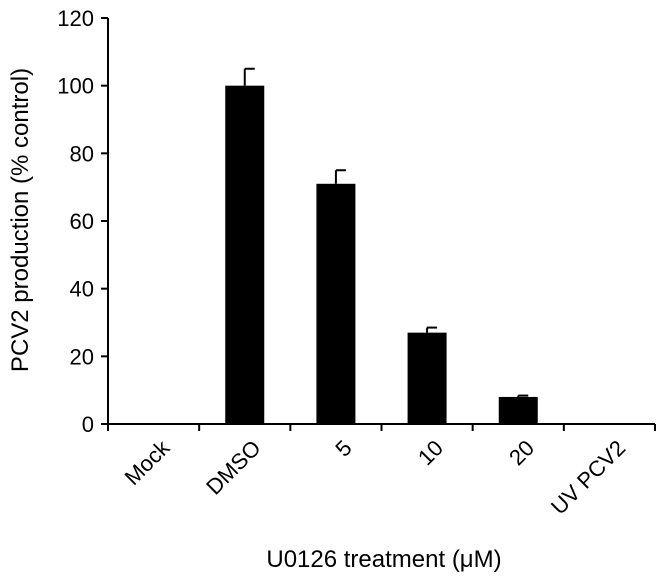  What do you see at coordinates (148, 462) in the screenshot?
I see `x-tick-label: Mock` at bounding box center [148, 462].